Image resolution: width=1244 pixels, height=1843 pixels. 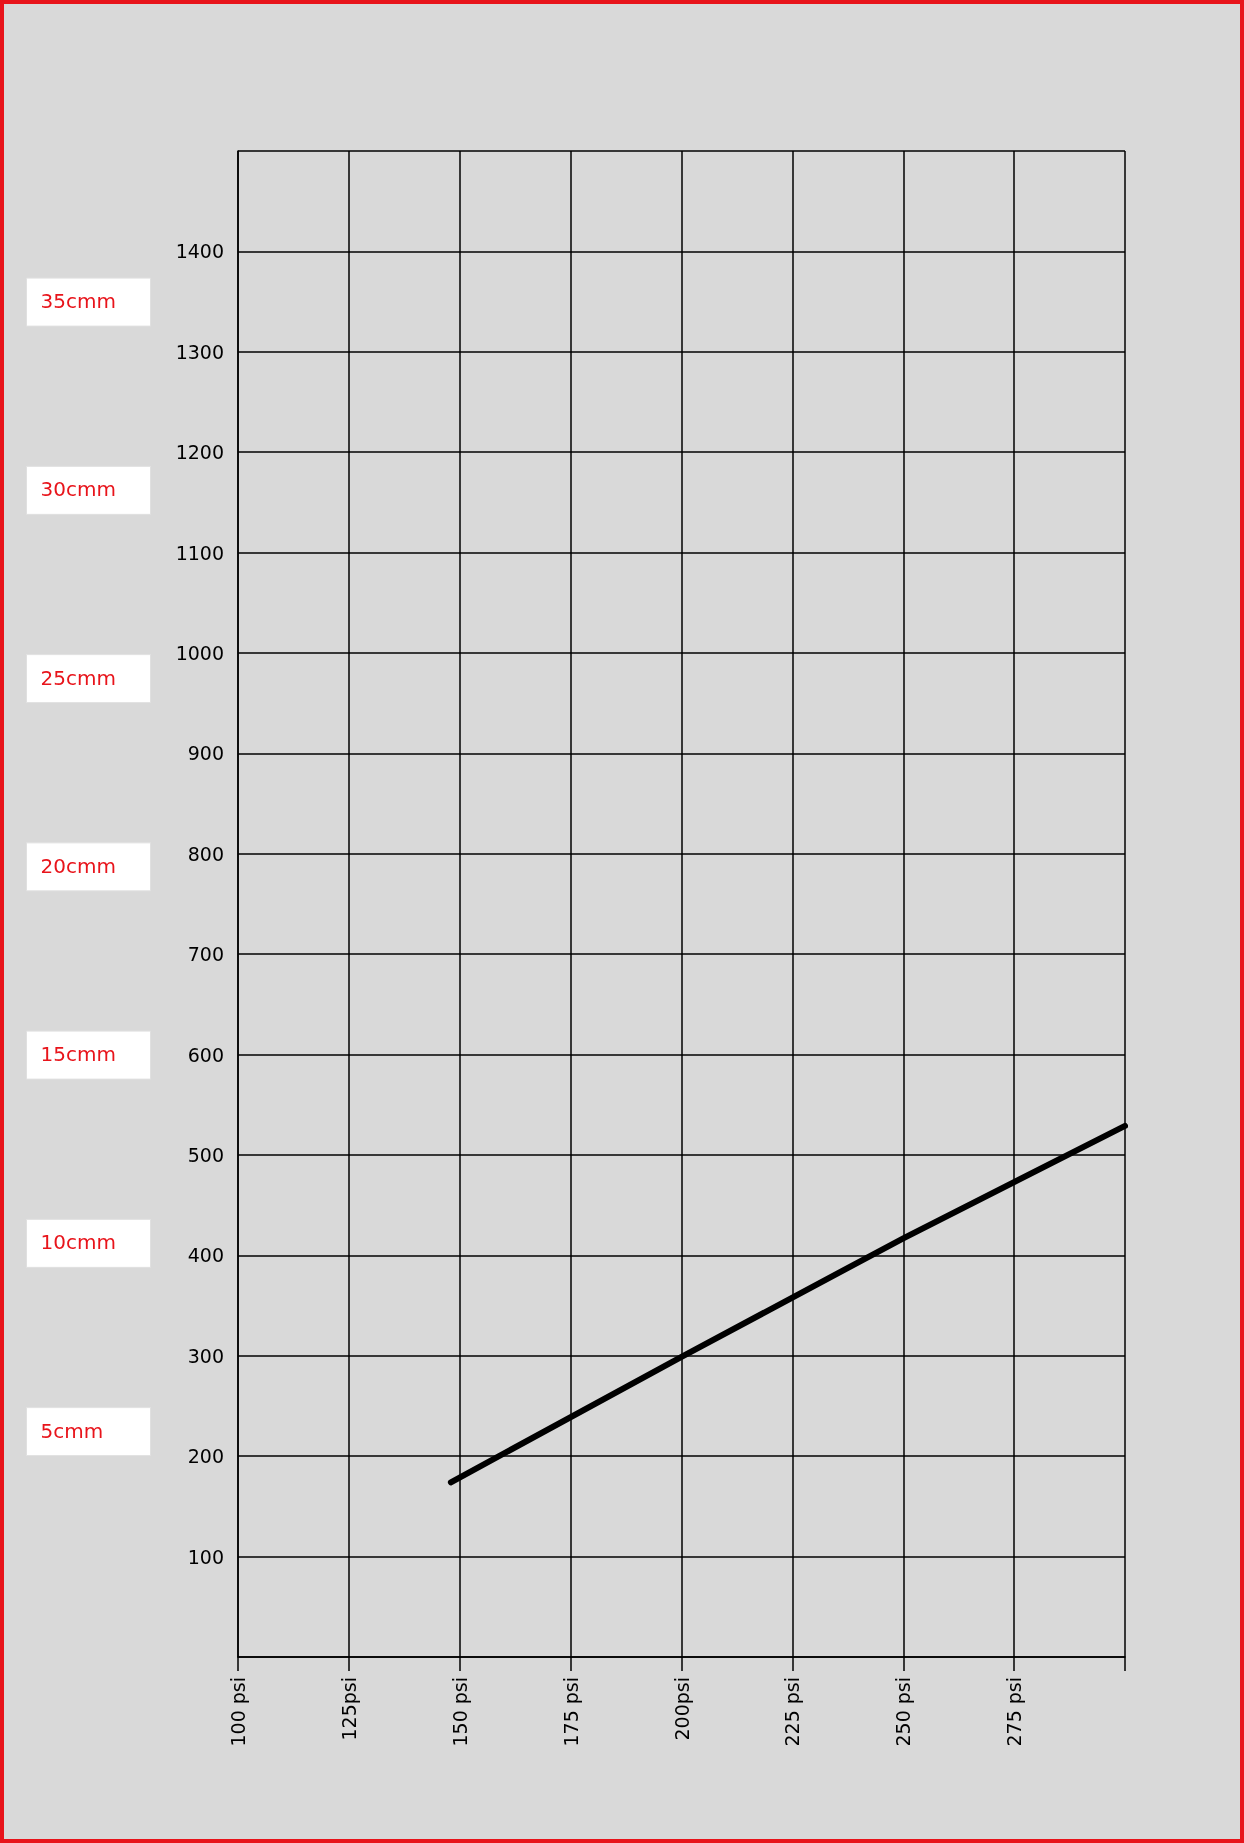 What do you see at coordinates (78, 1242) in the screenshot?
I see `text: 10cmm` at bounding box center [78, 1242].